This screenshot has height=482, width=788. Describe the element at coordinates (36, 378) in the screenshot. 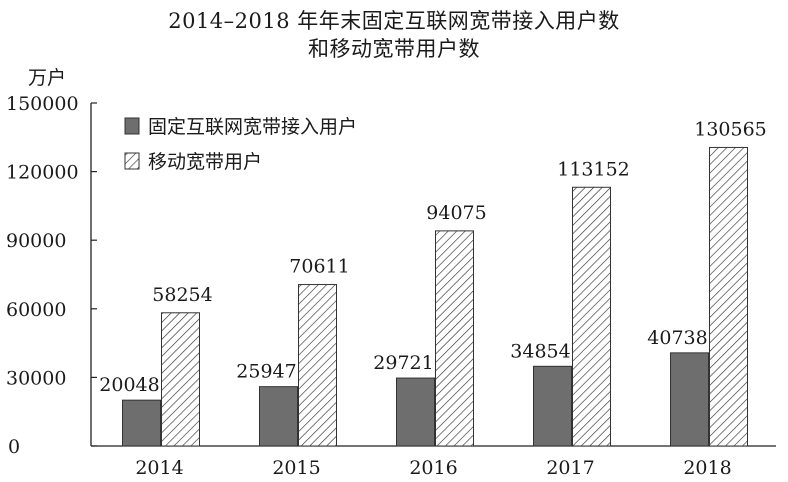

I see `y-tick-label: 30000` at that location.